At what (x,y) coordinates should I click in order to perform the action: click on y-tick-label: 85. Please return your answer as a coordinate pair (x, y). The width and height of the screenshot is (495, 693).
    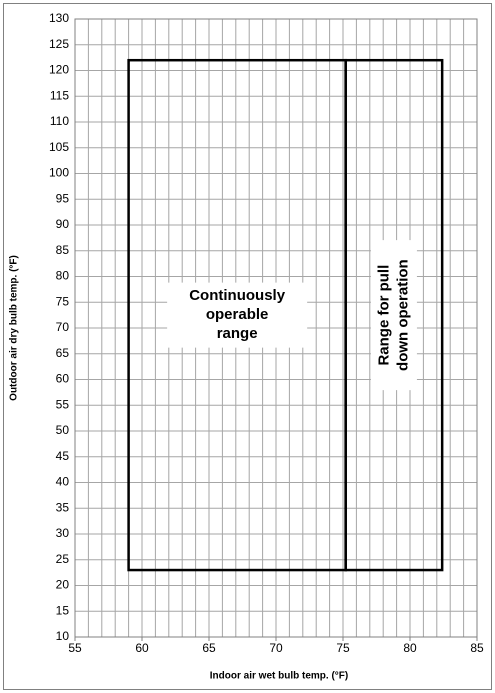
    Looking at the image, I should click on (63, 250).